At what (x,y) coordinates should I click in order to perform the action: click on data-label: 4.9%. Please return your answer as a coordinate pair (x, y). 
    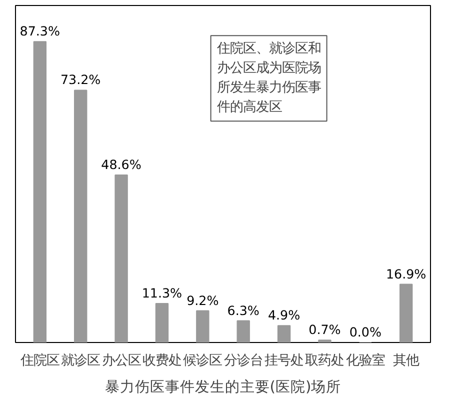
    Looking at the image, I should click on (284, 315).